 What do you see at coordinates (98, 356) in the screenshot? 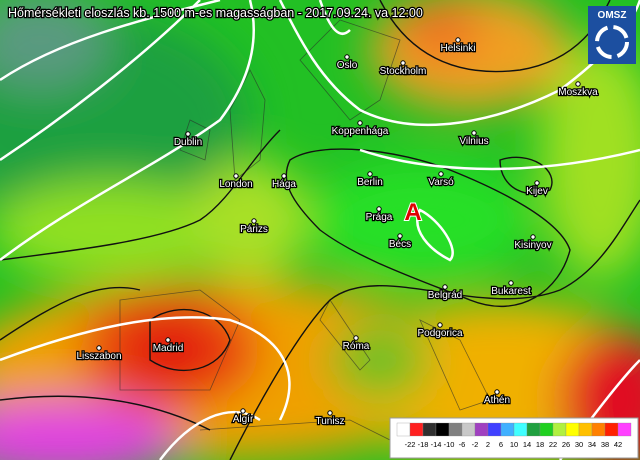
I see `city-label: Lisszabon` at bounding box center [98, 356].